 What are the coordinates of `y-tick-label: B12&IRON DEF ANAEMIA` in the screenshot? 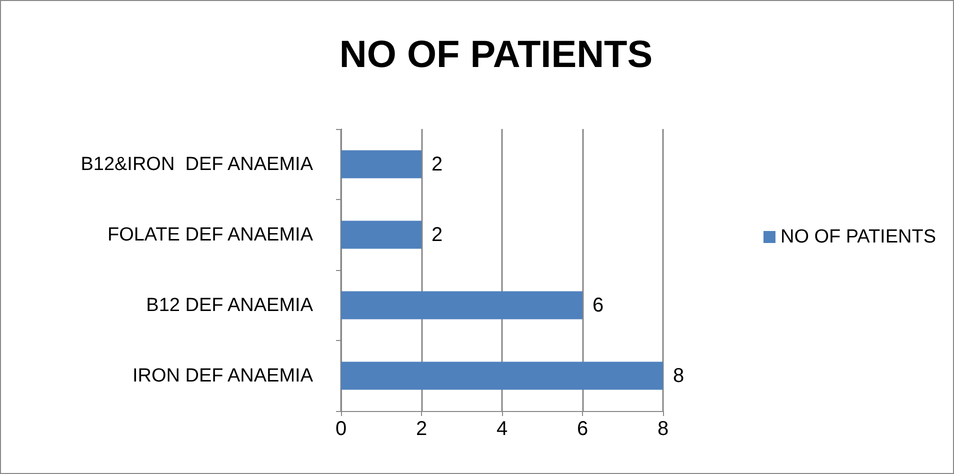 It's located at (197, 164).